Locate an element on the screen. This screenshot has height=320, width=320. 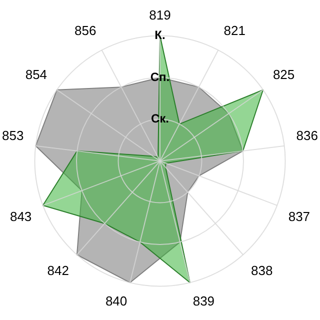
spoke-label: 840 is located at coordinates (116, 301).